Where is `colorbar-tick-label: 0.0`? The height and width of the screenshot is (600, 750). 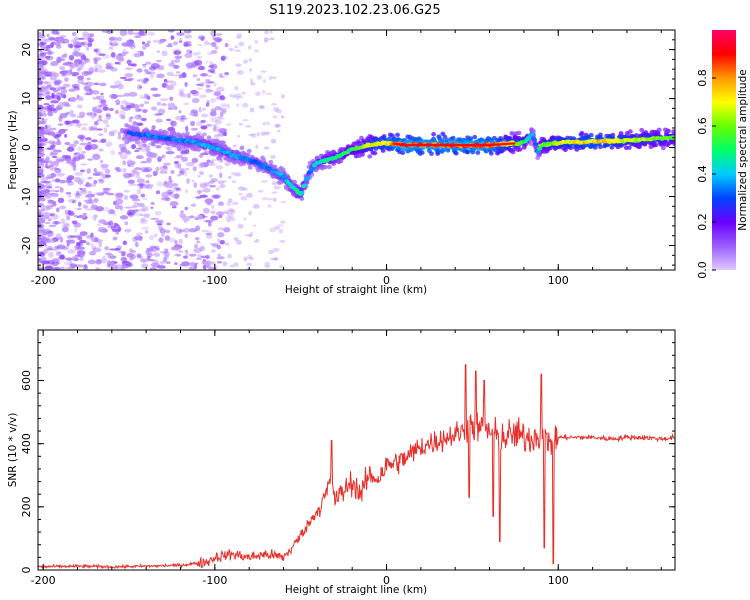
colorbar-tick-label: 0.0 is located at coordinates (702, 270).